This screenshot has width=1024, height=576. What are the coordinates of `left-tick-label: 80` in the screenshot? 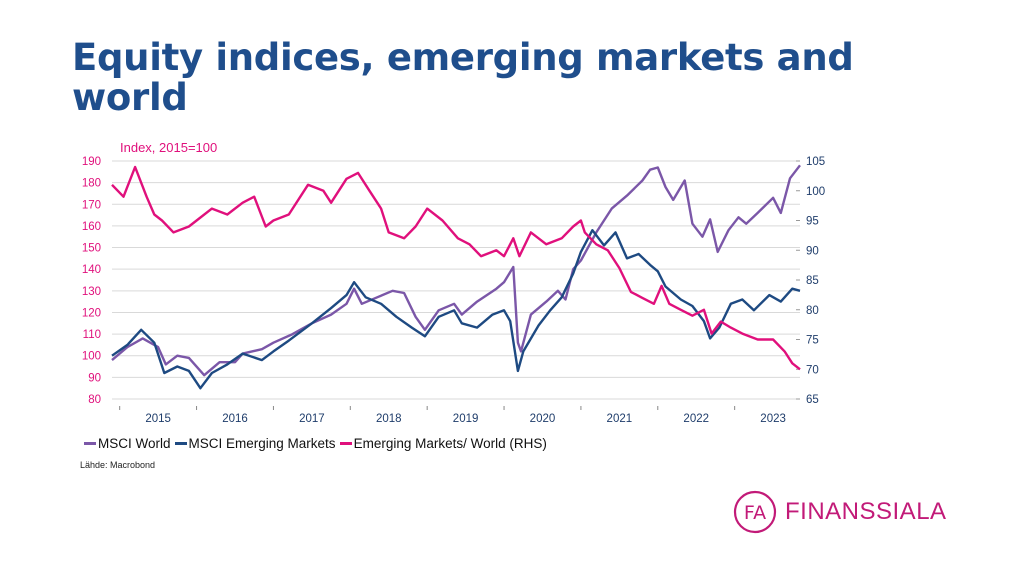 It's located at (94, 400).